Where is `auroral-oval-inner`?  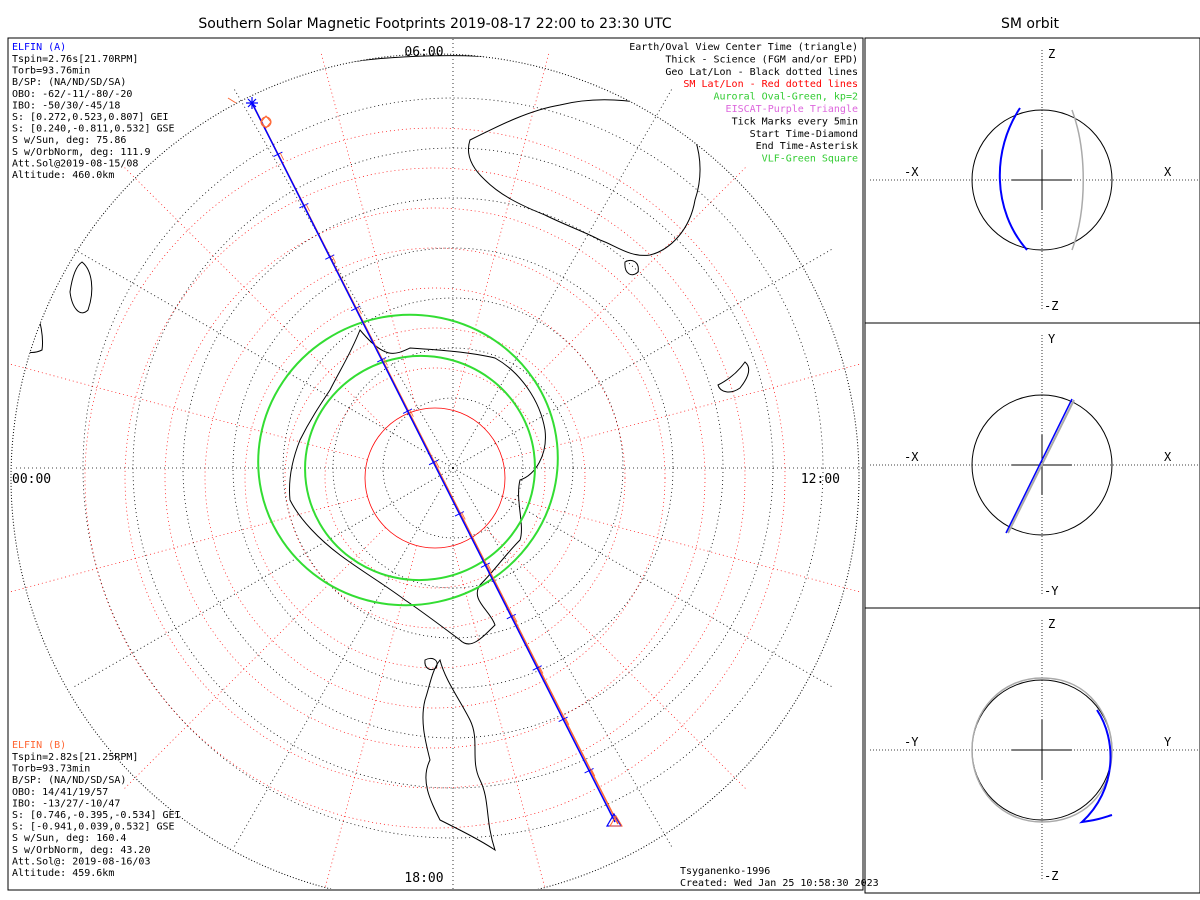
auroral-oval-inner is located at coordinates (420, 468).